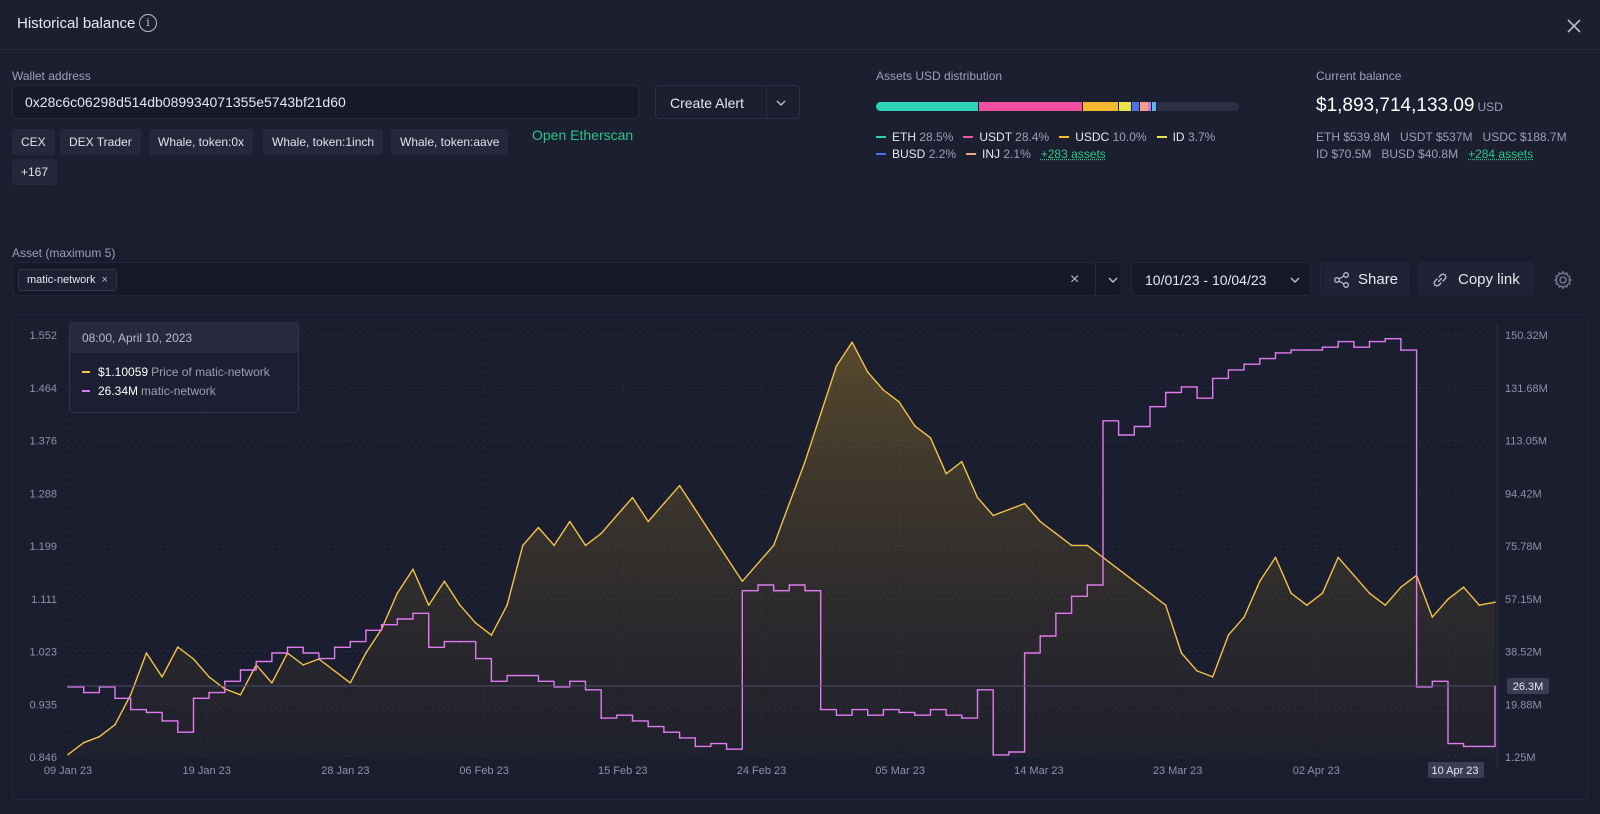  Describe the element at coordinates (1316, 771) in the screenshot. I see `x-axis-tick: 02 Apr 23` at that location.